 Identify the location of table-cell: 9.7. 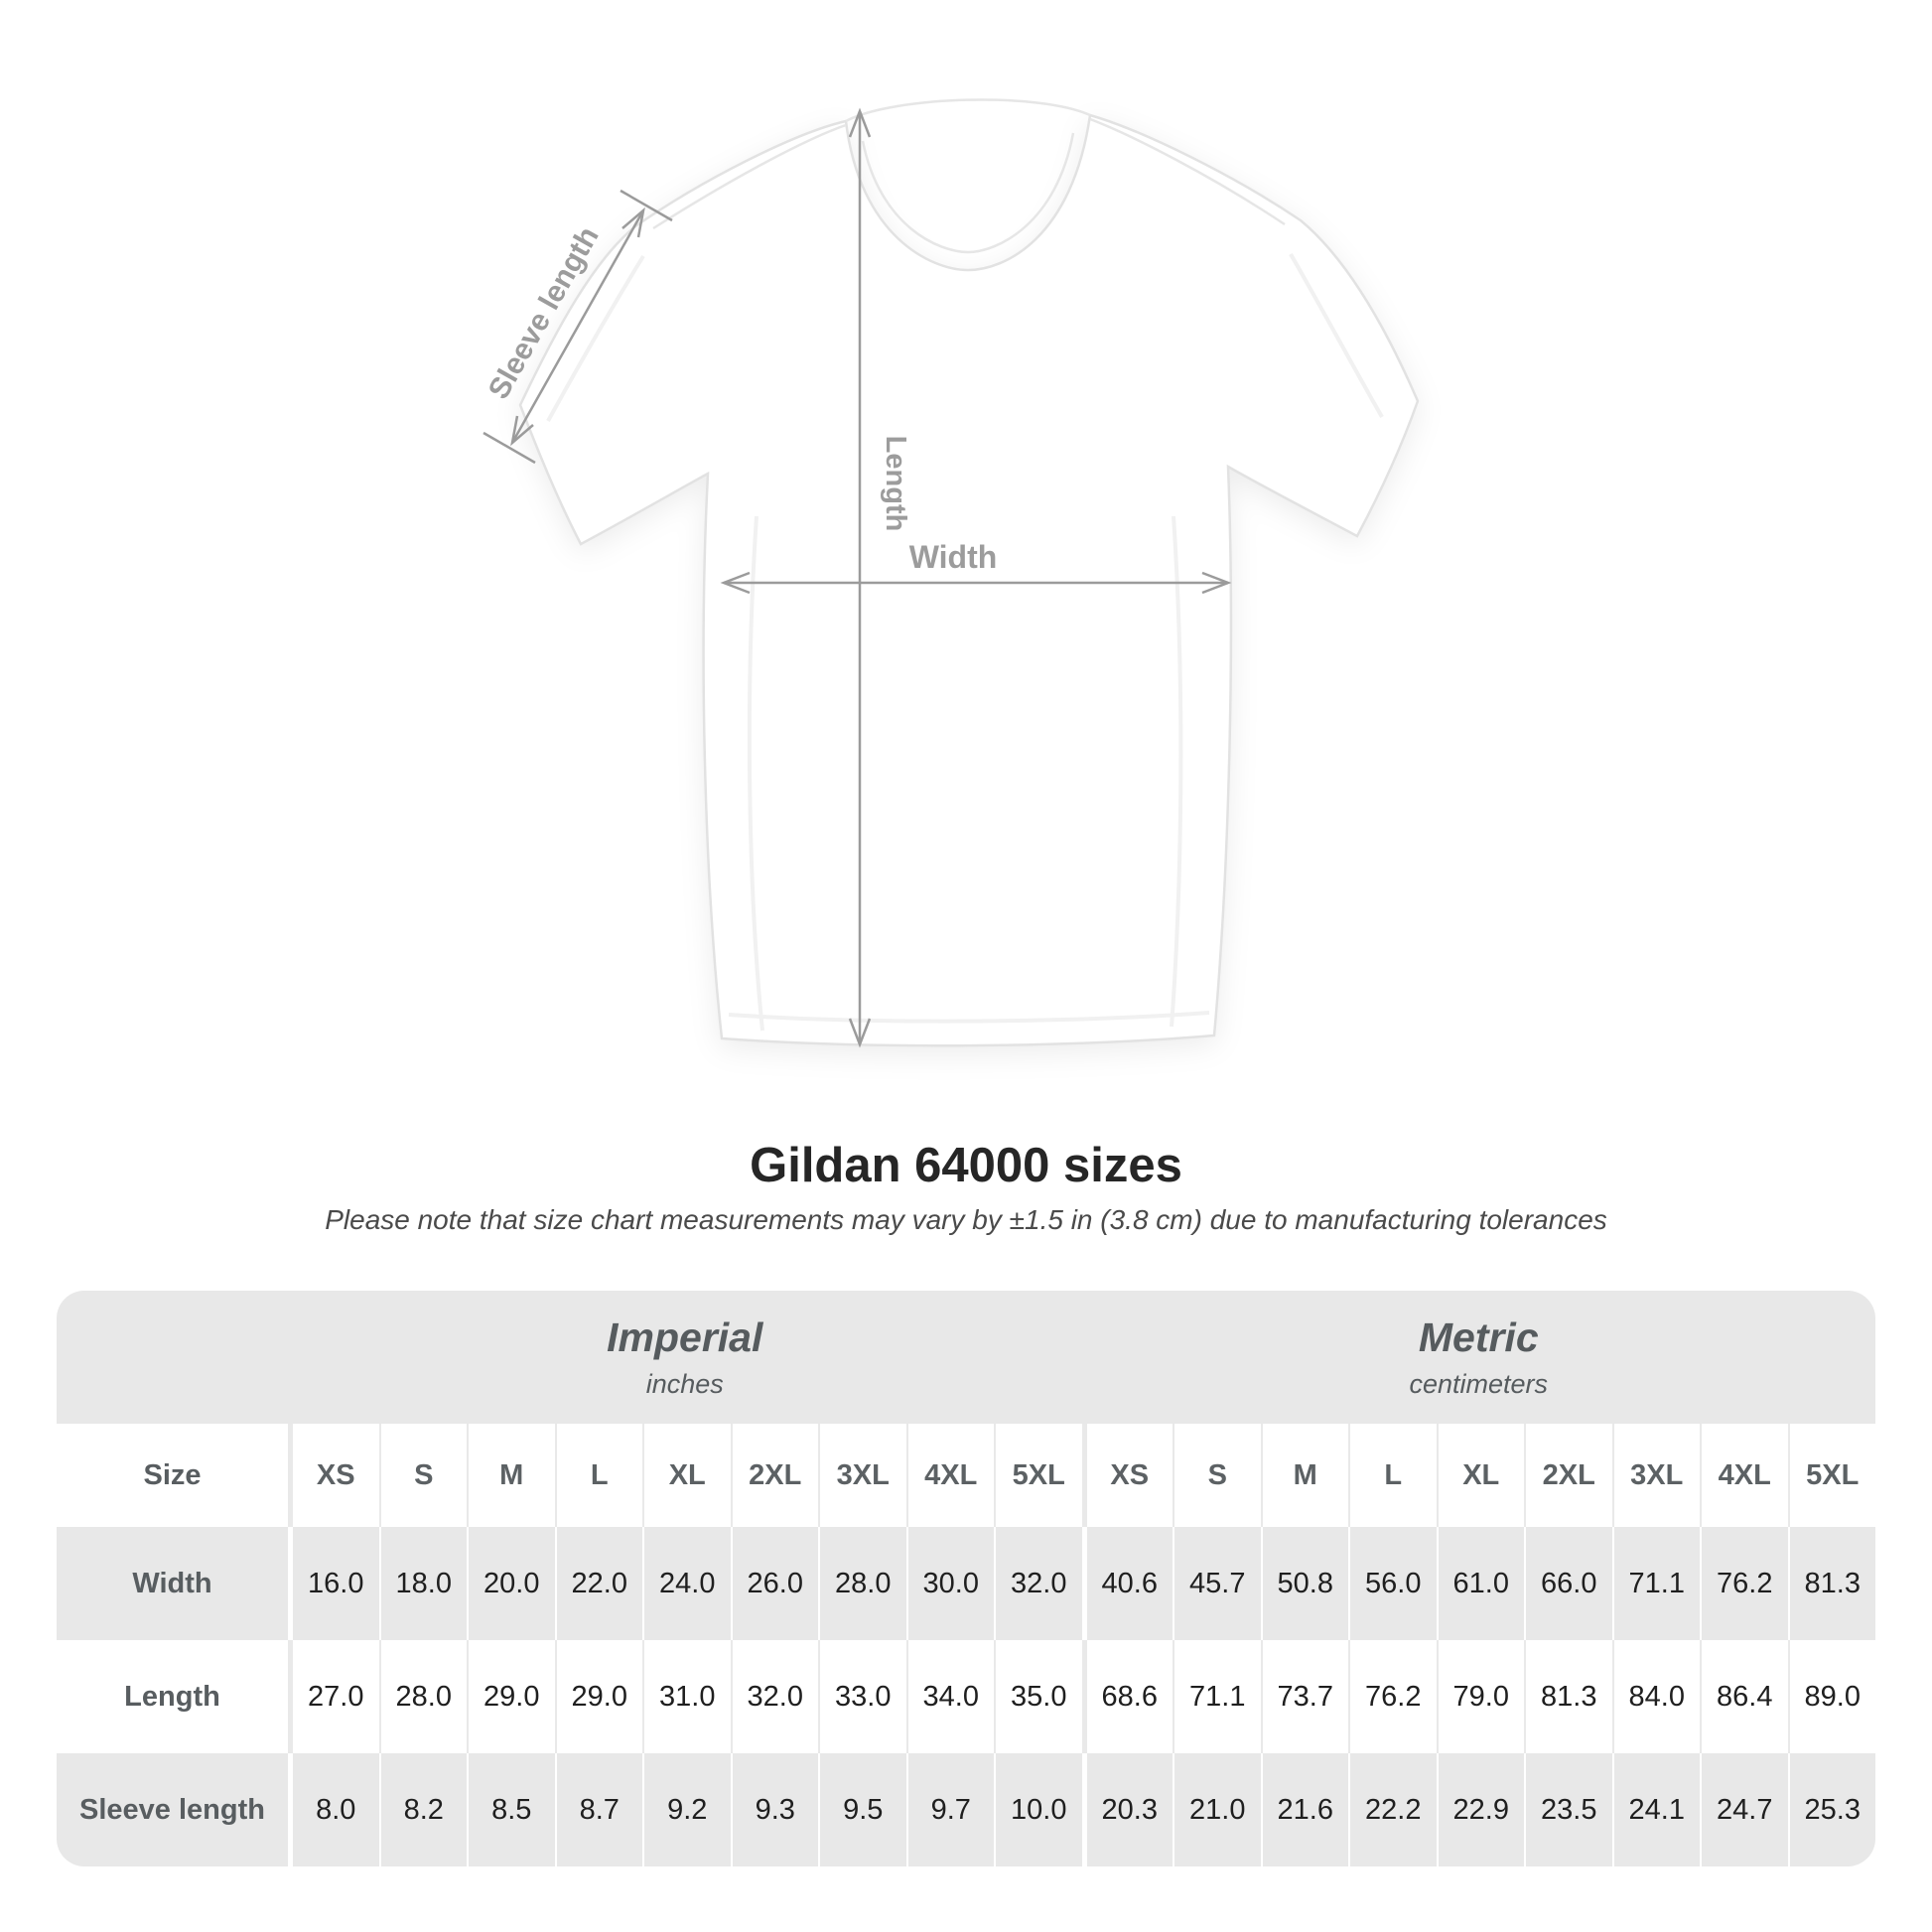
(950, 1810).